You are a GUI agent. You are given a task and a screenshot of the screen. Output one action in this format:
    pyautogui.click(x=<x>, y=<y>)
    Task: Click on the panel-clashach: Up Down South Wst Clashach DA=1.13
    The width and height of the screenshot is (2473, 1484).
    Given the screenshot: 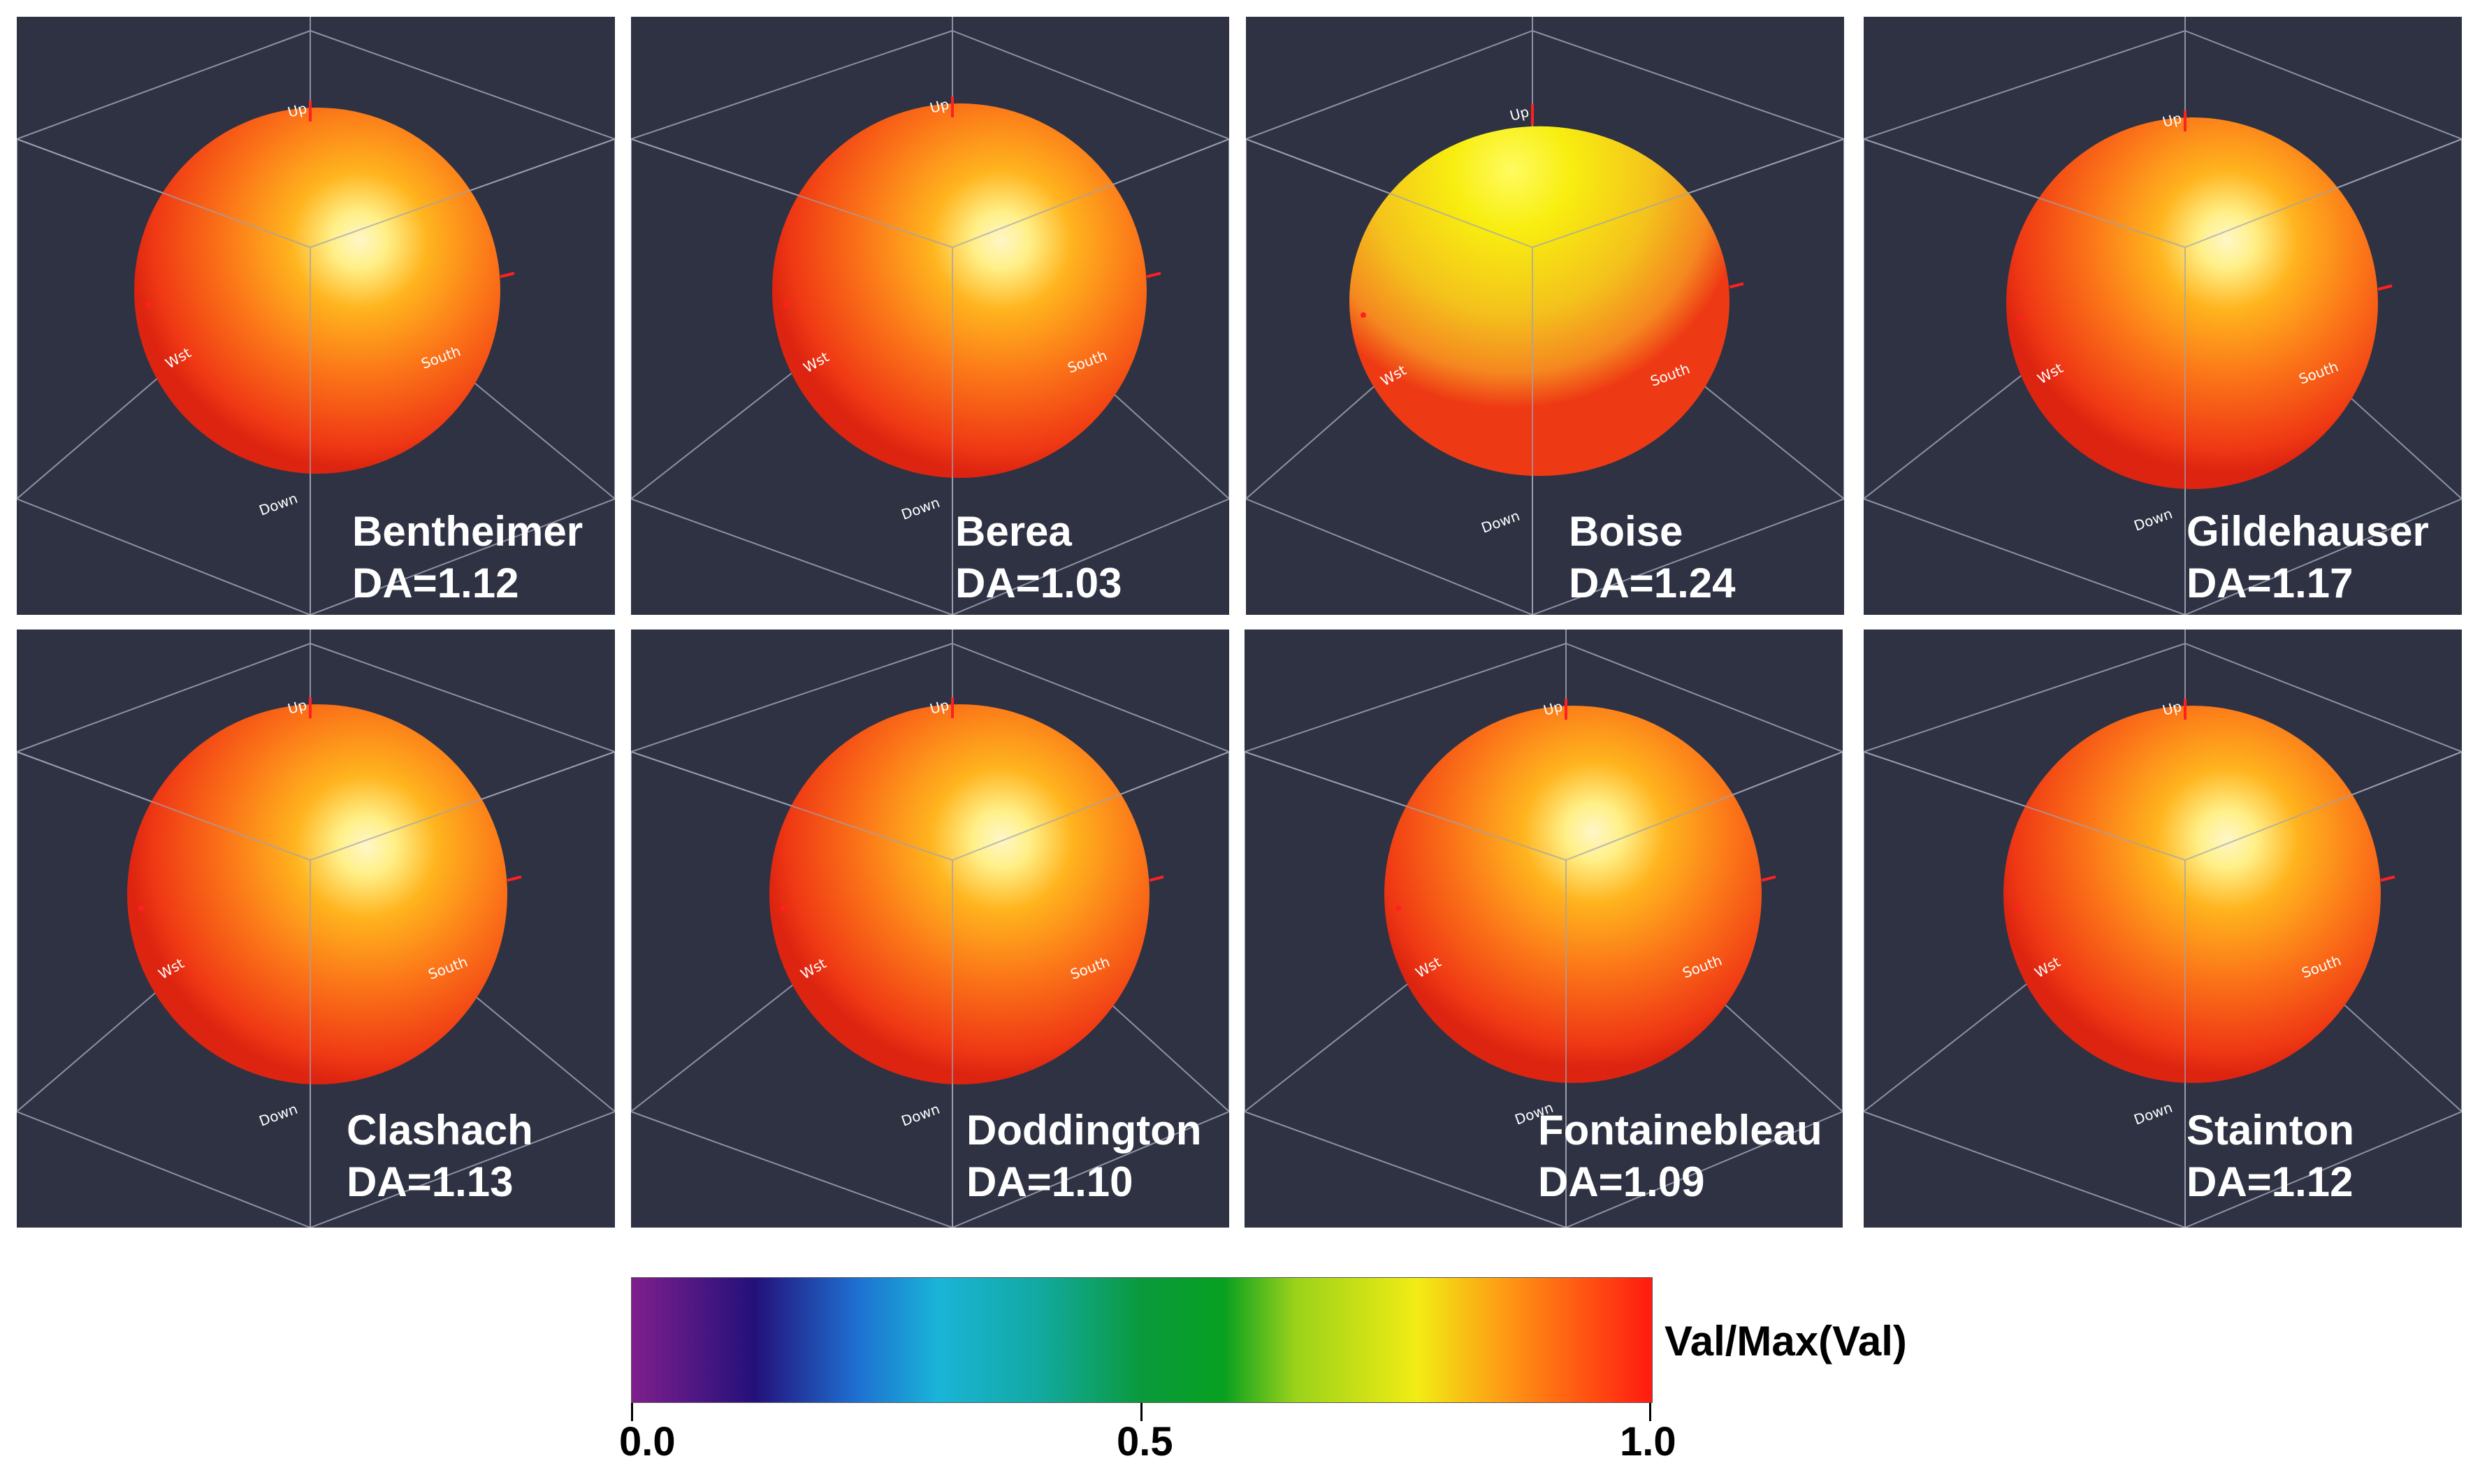 What is the action you would take?
    pyautogui.click(x=316, y=929)
    